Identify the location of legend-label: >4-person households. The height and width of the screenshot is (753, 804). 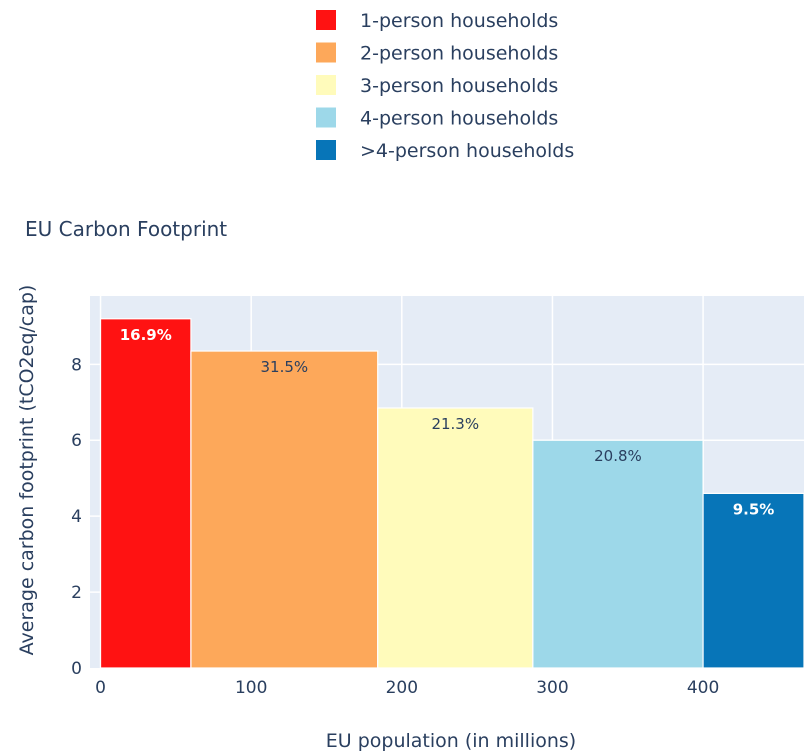
(467, 151).